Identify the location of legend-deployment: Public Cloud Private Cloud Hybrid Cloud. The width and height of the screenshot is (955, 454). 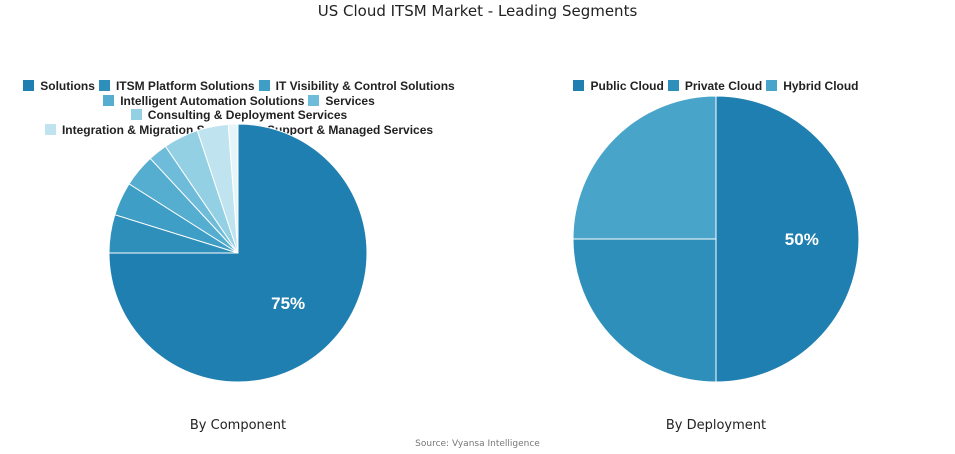
(716, 86).